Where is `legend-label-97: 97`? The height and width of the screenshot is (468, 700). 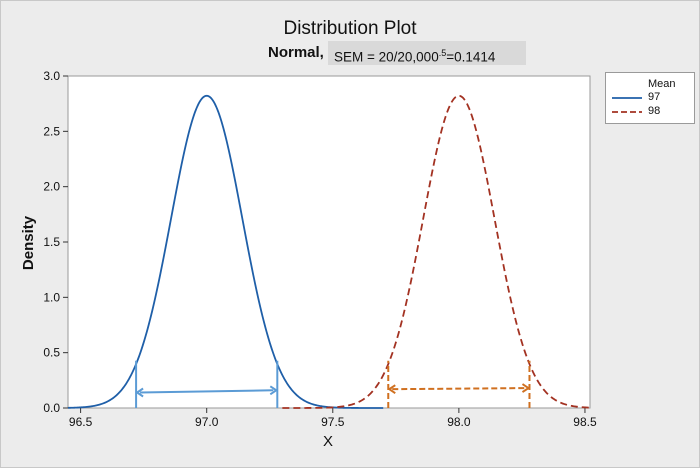
legend-label-97: 97 is located at coordinates (654, 97).